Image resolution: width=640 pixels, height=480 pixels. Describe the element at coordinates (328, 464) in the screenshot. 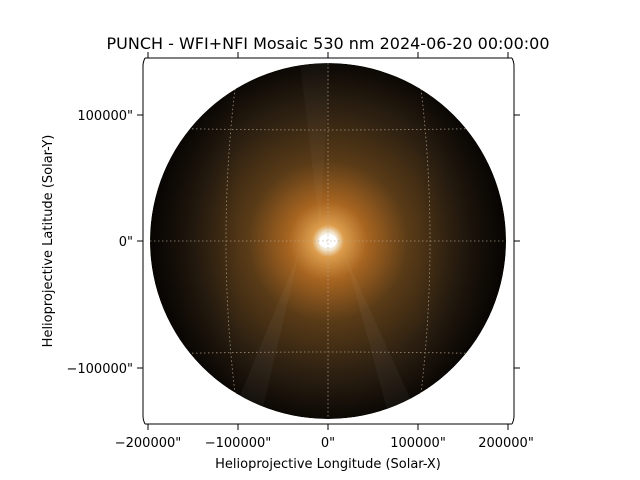

I see `x-axis-label: Helioprojective Longitude (Solar-X)` at that location.